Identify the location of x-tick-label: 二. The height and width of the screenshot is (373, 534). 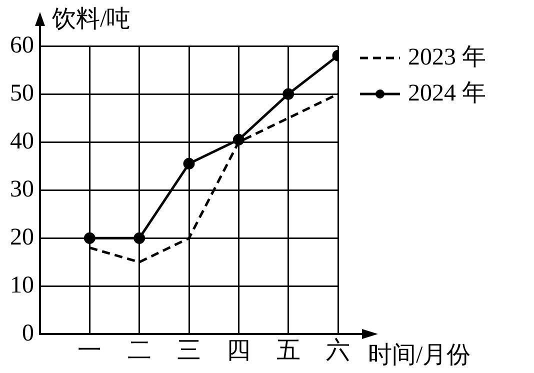
(139, 351).